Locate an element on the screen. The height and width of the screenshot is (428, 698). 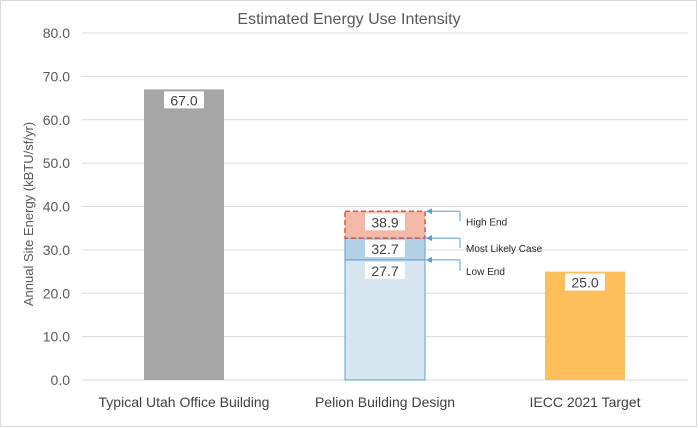
data-label: 25.0 is located at coordinates (584, 283).